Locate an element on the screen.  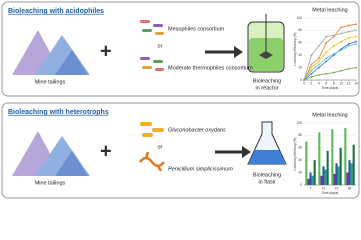
option-label: or is located at coordinates (160, 46).